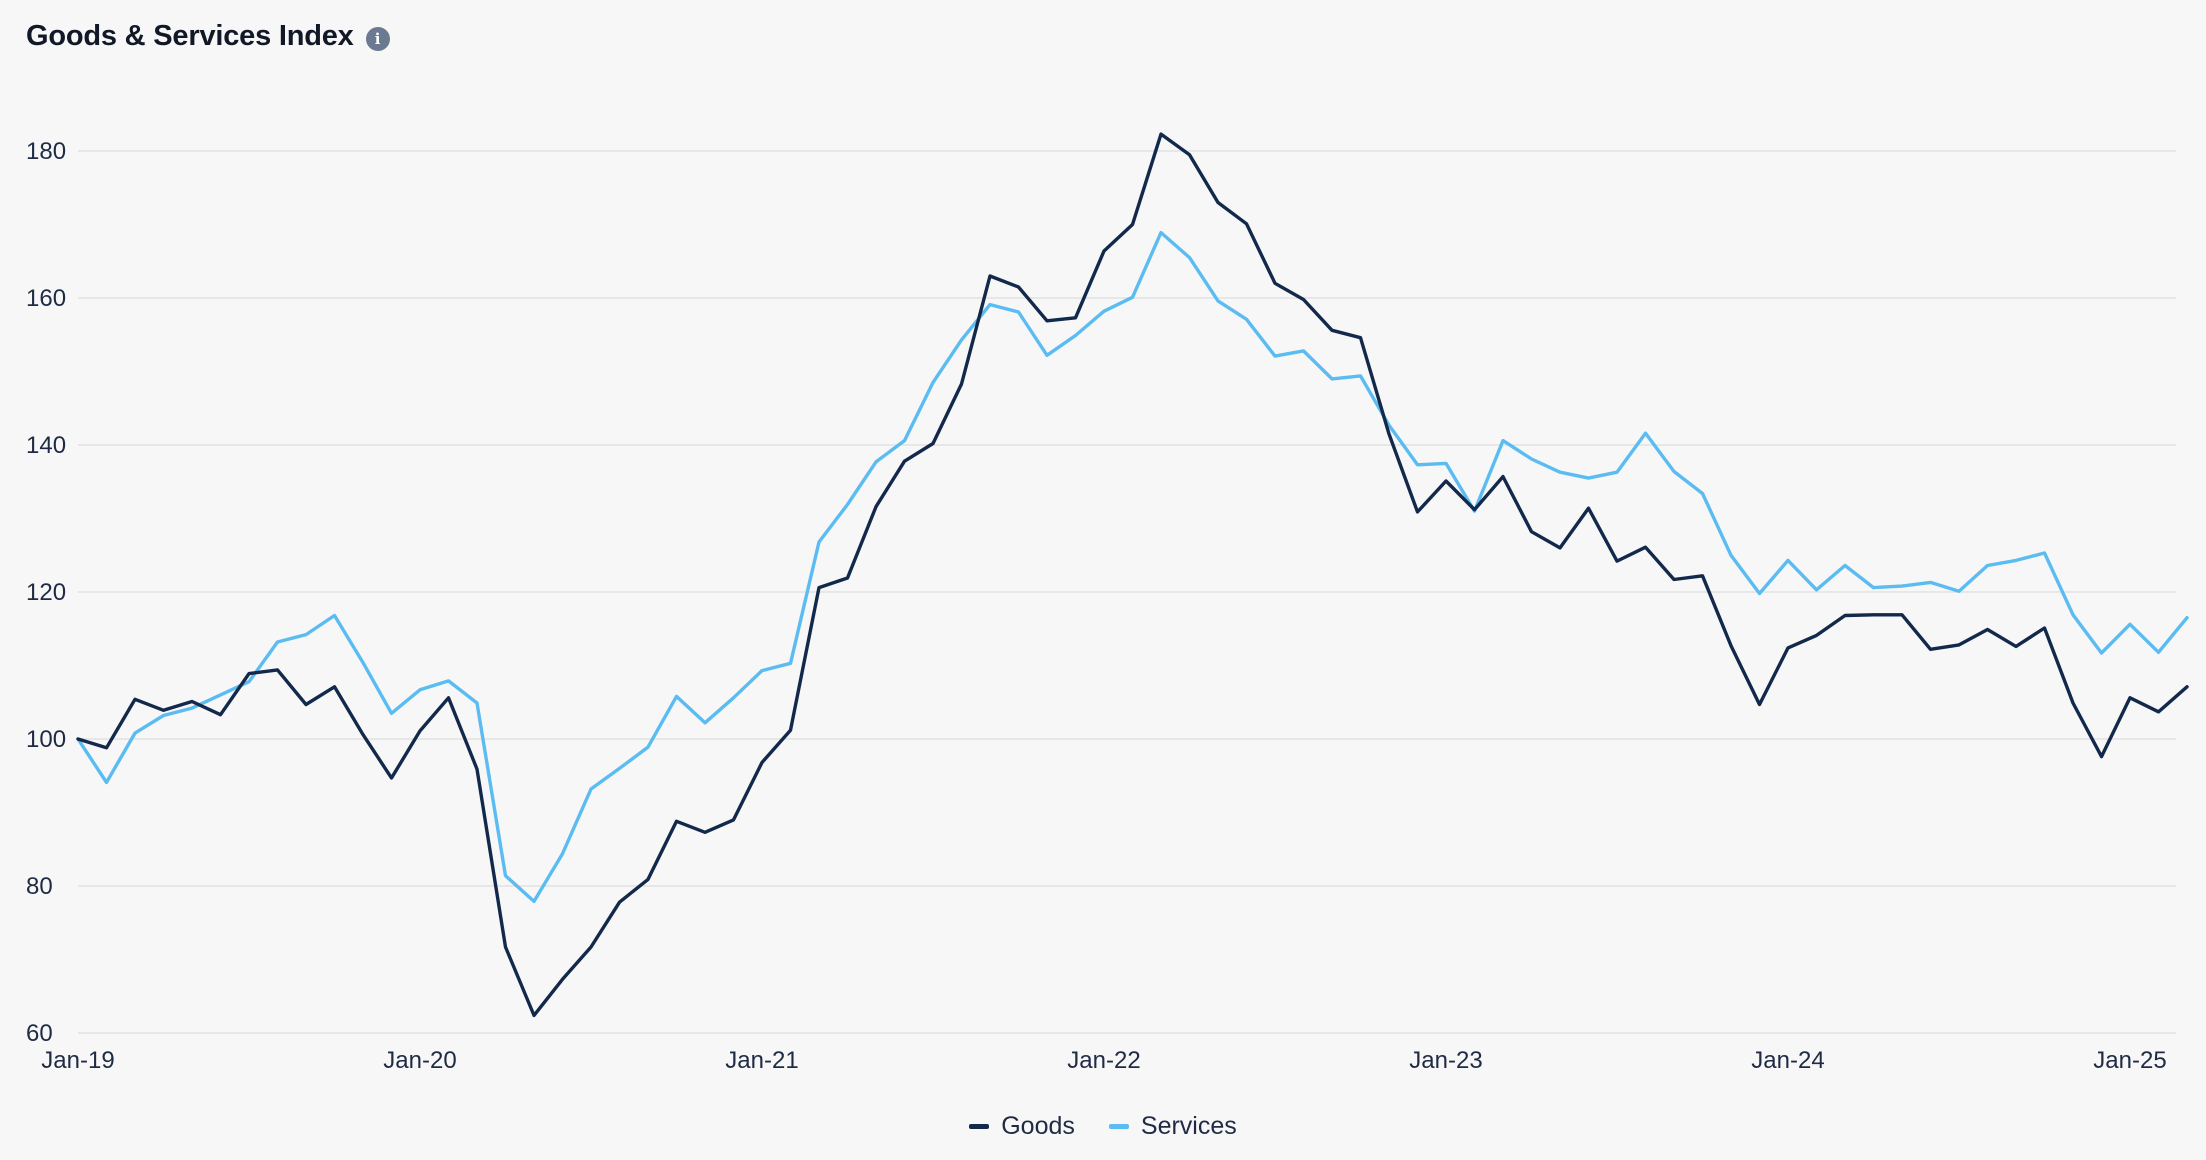  What do you see at coordinates (46, 151) in the screenshot?
I see `y-tick-label: 180` at bounding box center [46, 151].